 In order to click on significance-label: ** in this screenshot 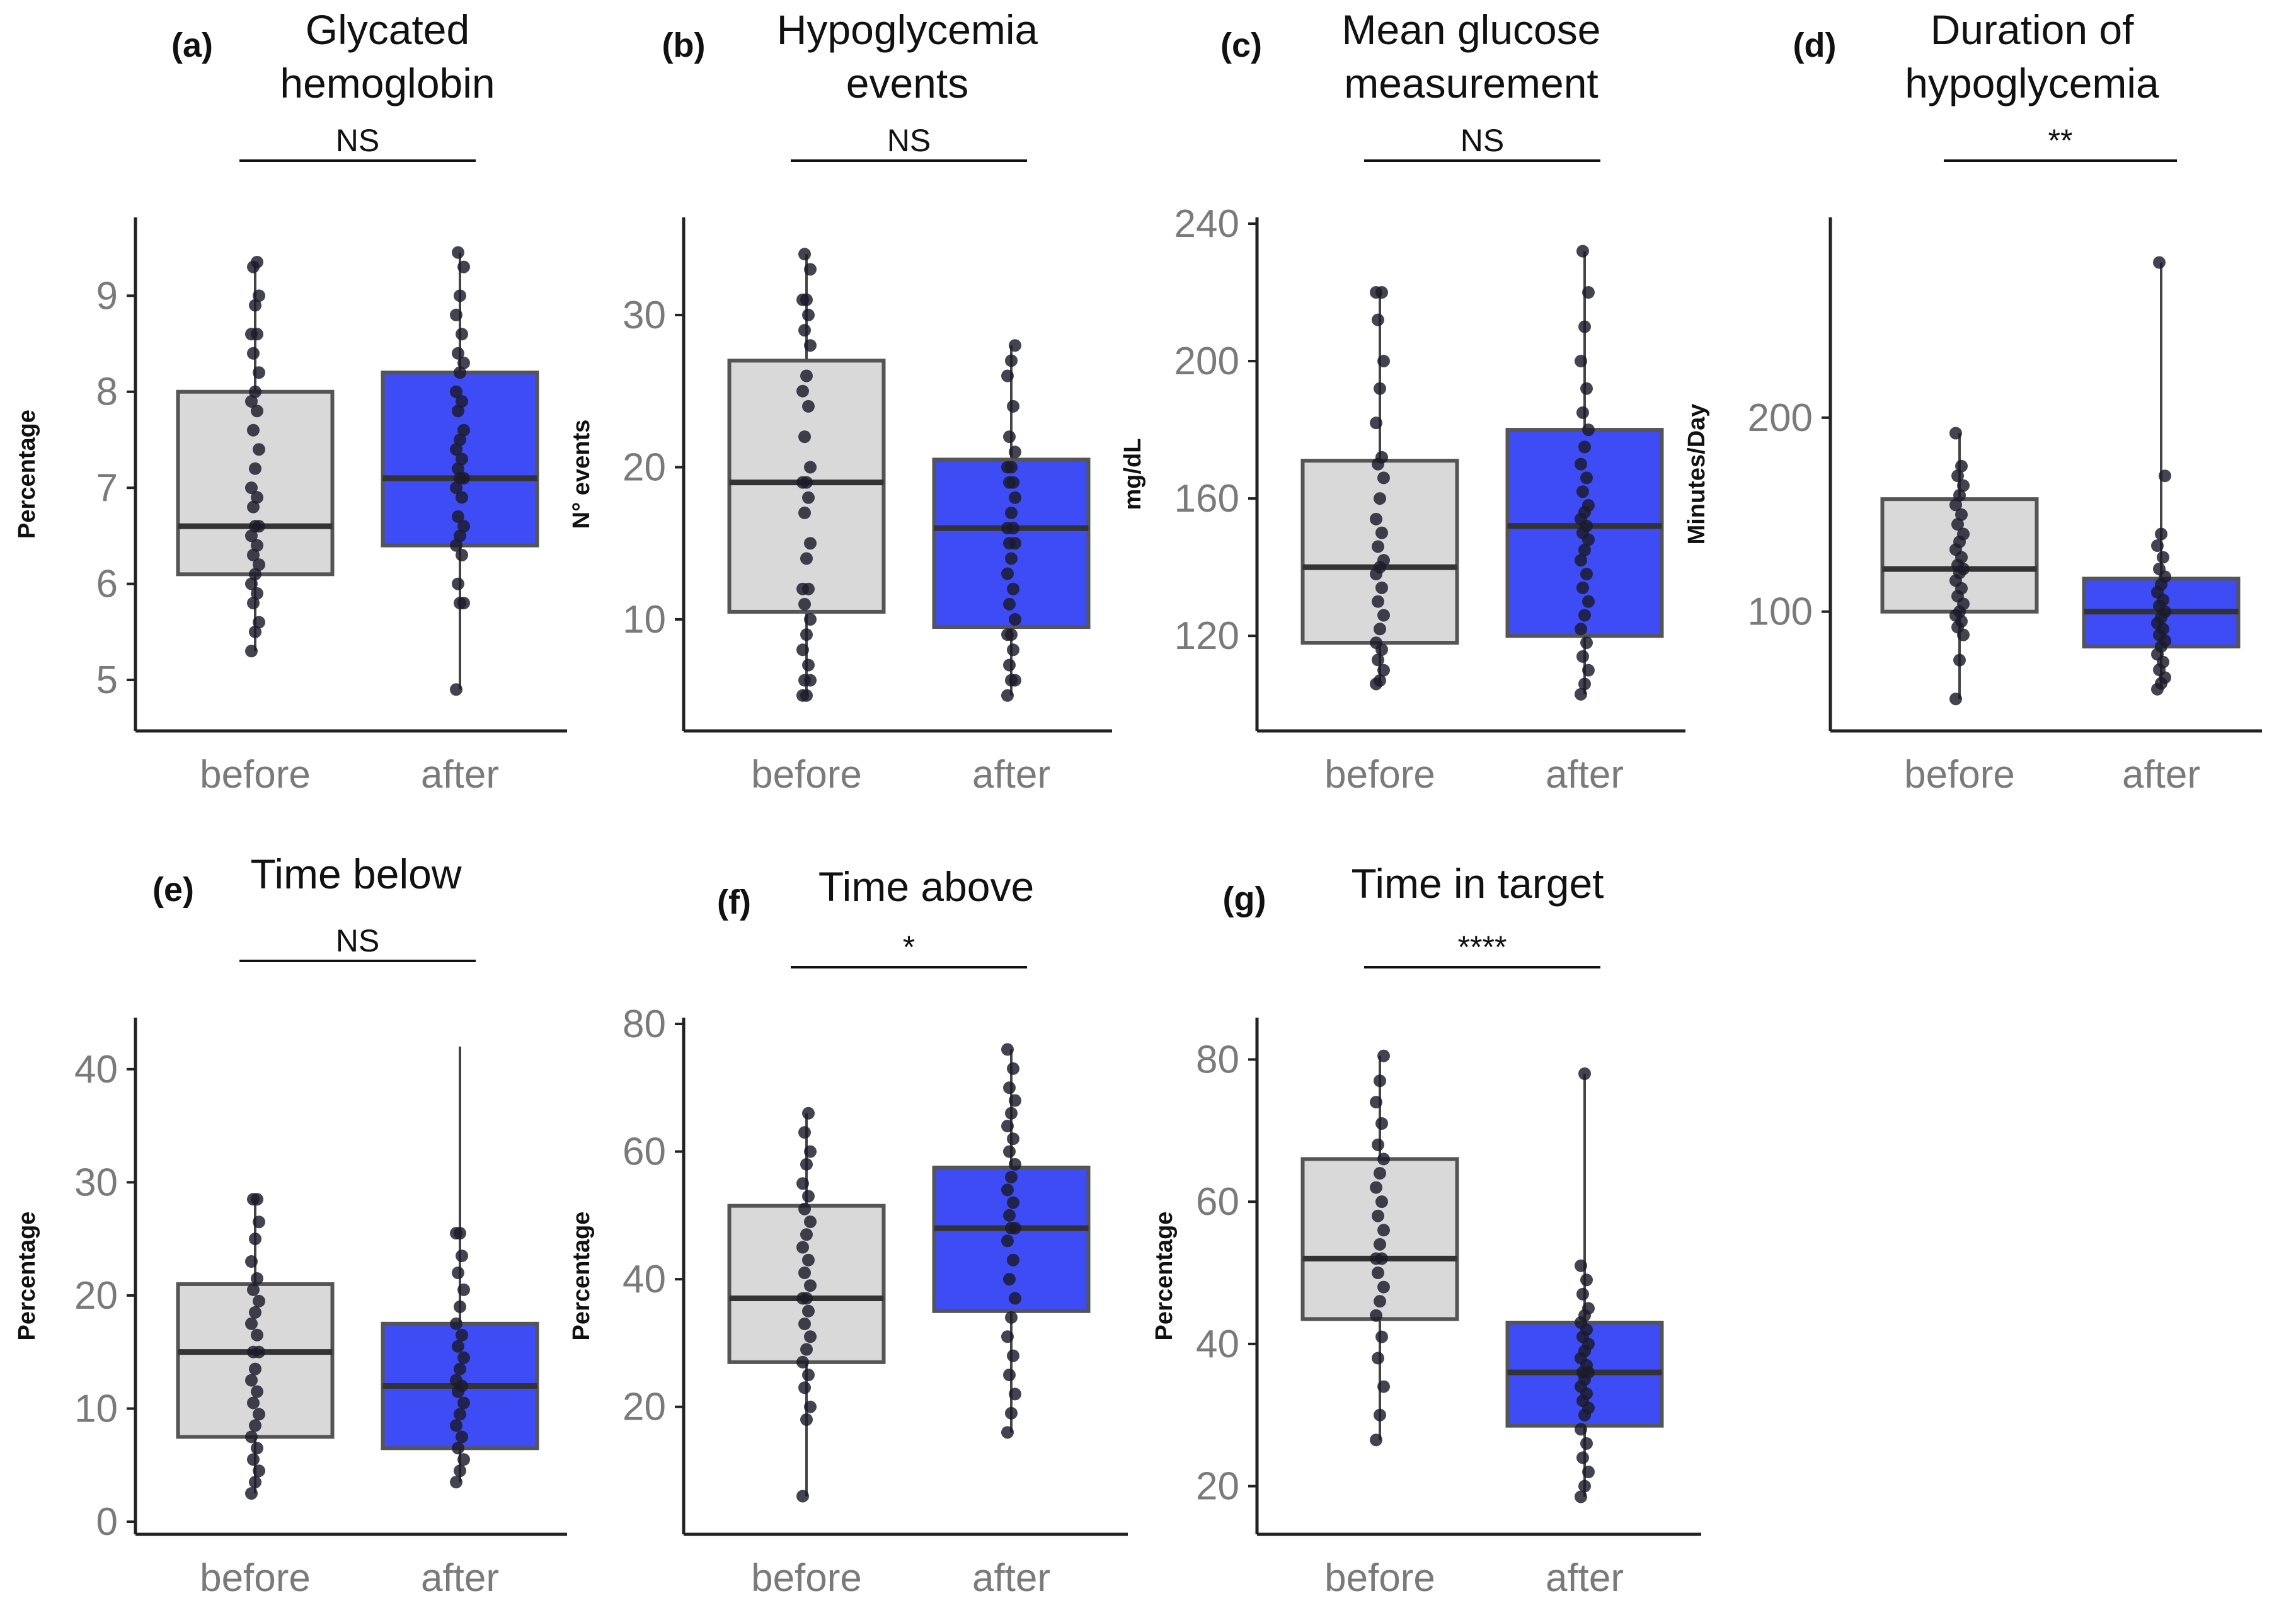, I will do `click(2060, 140)`.